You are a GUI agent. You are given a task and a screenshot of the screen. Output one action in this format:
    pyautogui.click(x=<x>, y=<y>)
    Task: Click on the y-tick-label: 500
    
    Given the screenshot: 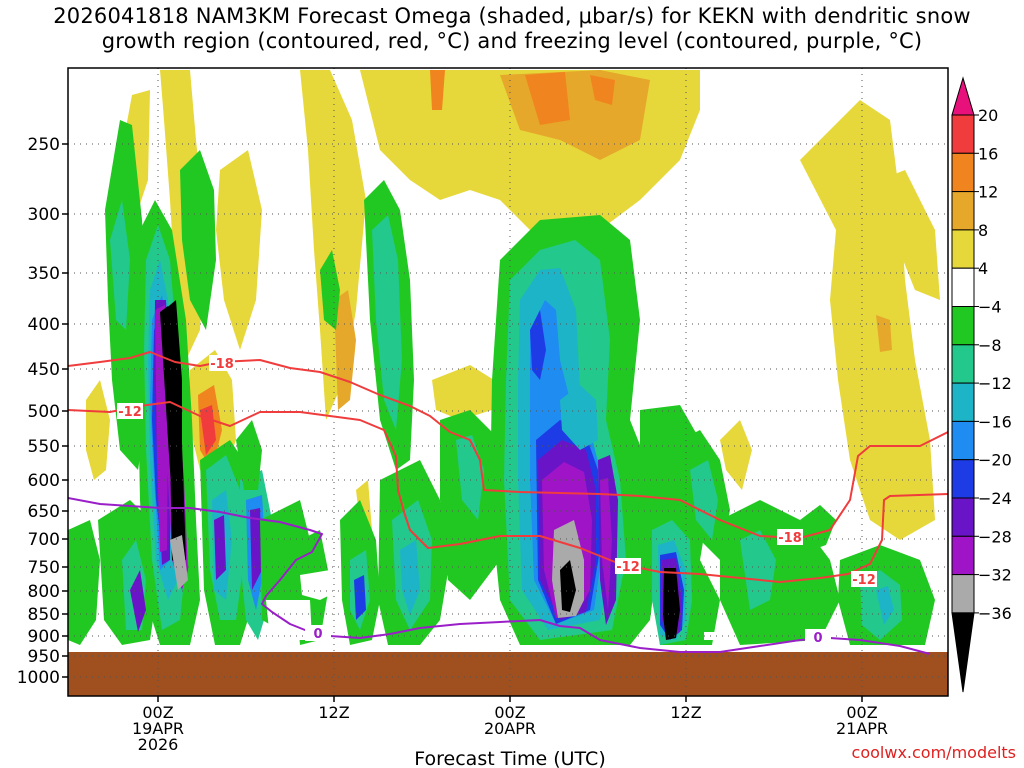 What is the action you would take?
    pyautogui.click(x=44, y=412)
    